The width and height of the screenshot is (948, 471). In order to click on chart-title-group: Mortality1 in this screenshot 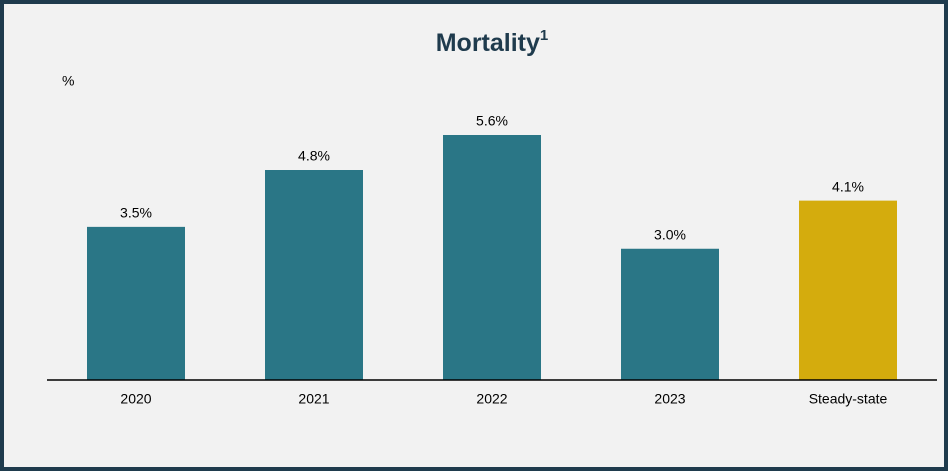, I will do `click(492, 42)`.